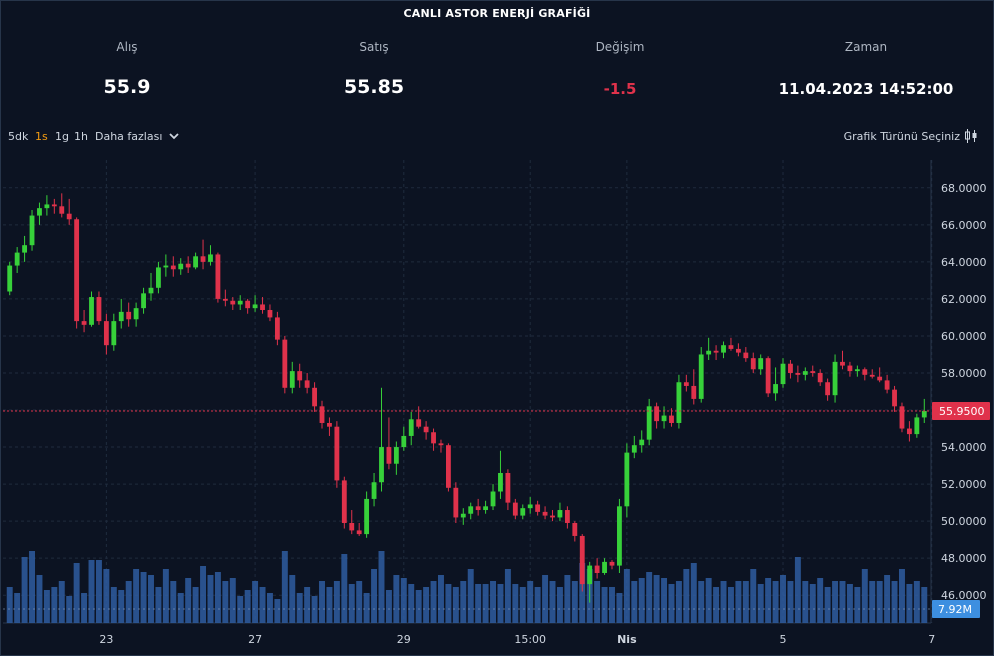 The width and height of the screenshot is (994, 656). Describe the element at coordinates (866, 89) in the screenshot. I see `stat-value: 11.04.2023 14:52:00` at that location.